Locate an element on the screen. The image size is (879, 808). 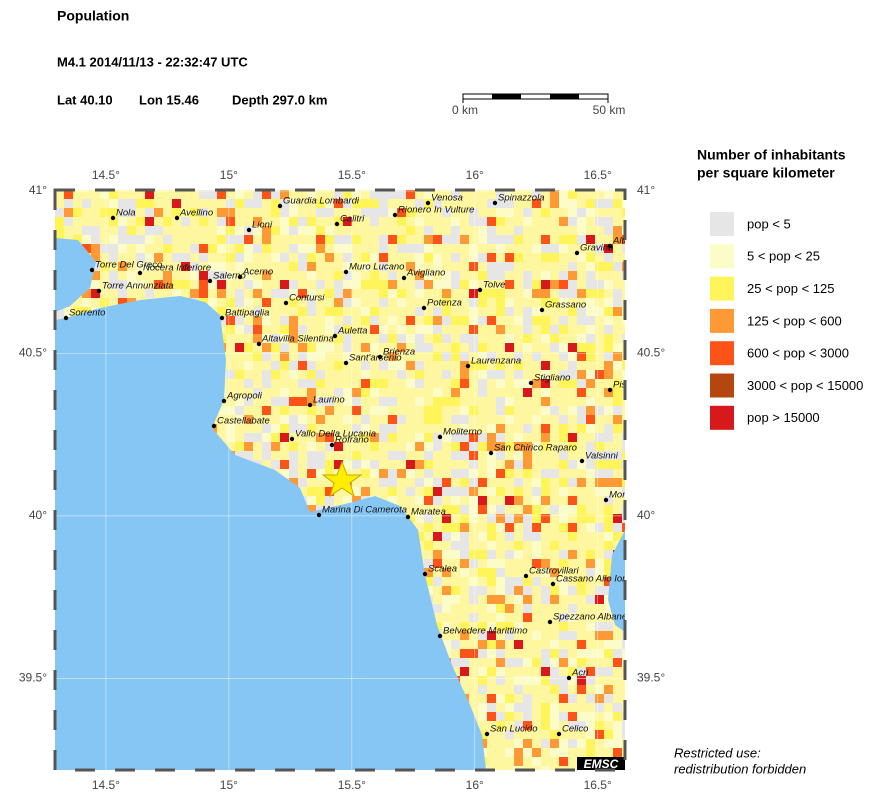
footer: Restricted use: is located at coordinates (717, 752).